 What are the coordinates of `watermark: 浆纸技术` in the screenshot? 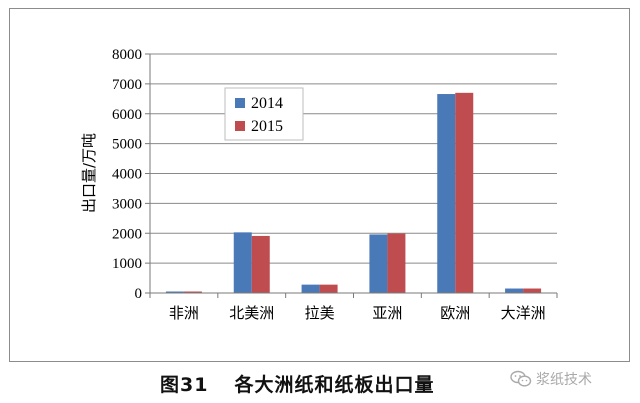 It's located at (551, 379).